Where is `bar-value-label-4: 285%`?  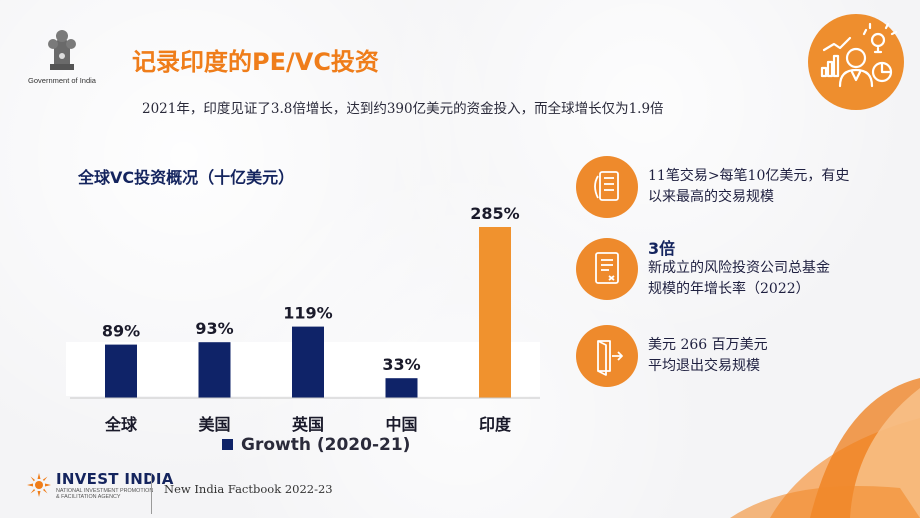
bar-value-label-4: 285% is located at coordinates (494, 213).